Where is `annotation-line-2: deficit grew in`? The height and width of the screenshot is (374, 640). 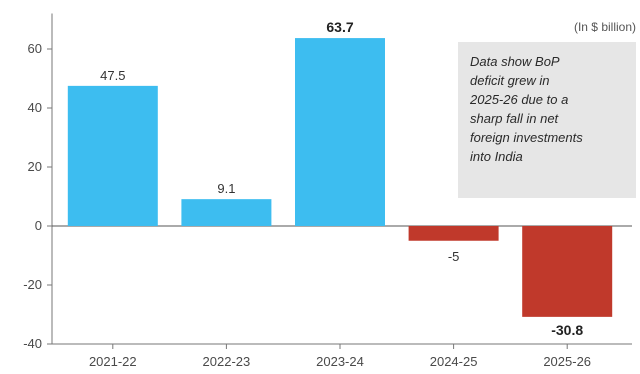 annotation-line-2: deficit grew in is located at coordinates (510, 80).